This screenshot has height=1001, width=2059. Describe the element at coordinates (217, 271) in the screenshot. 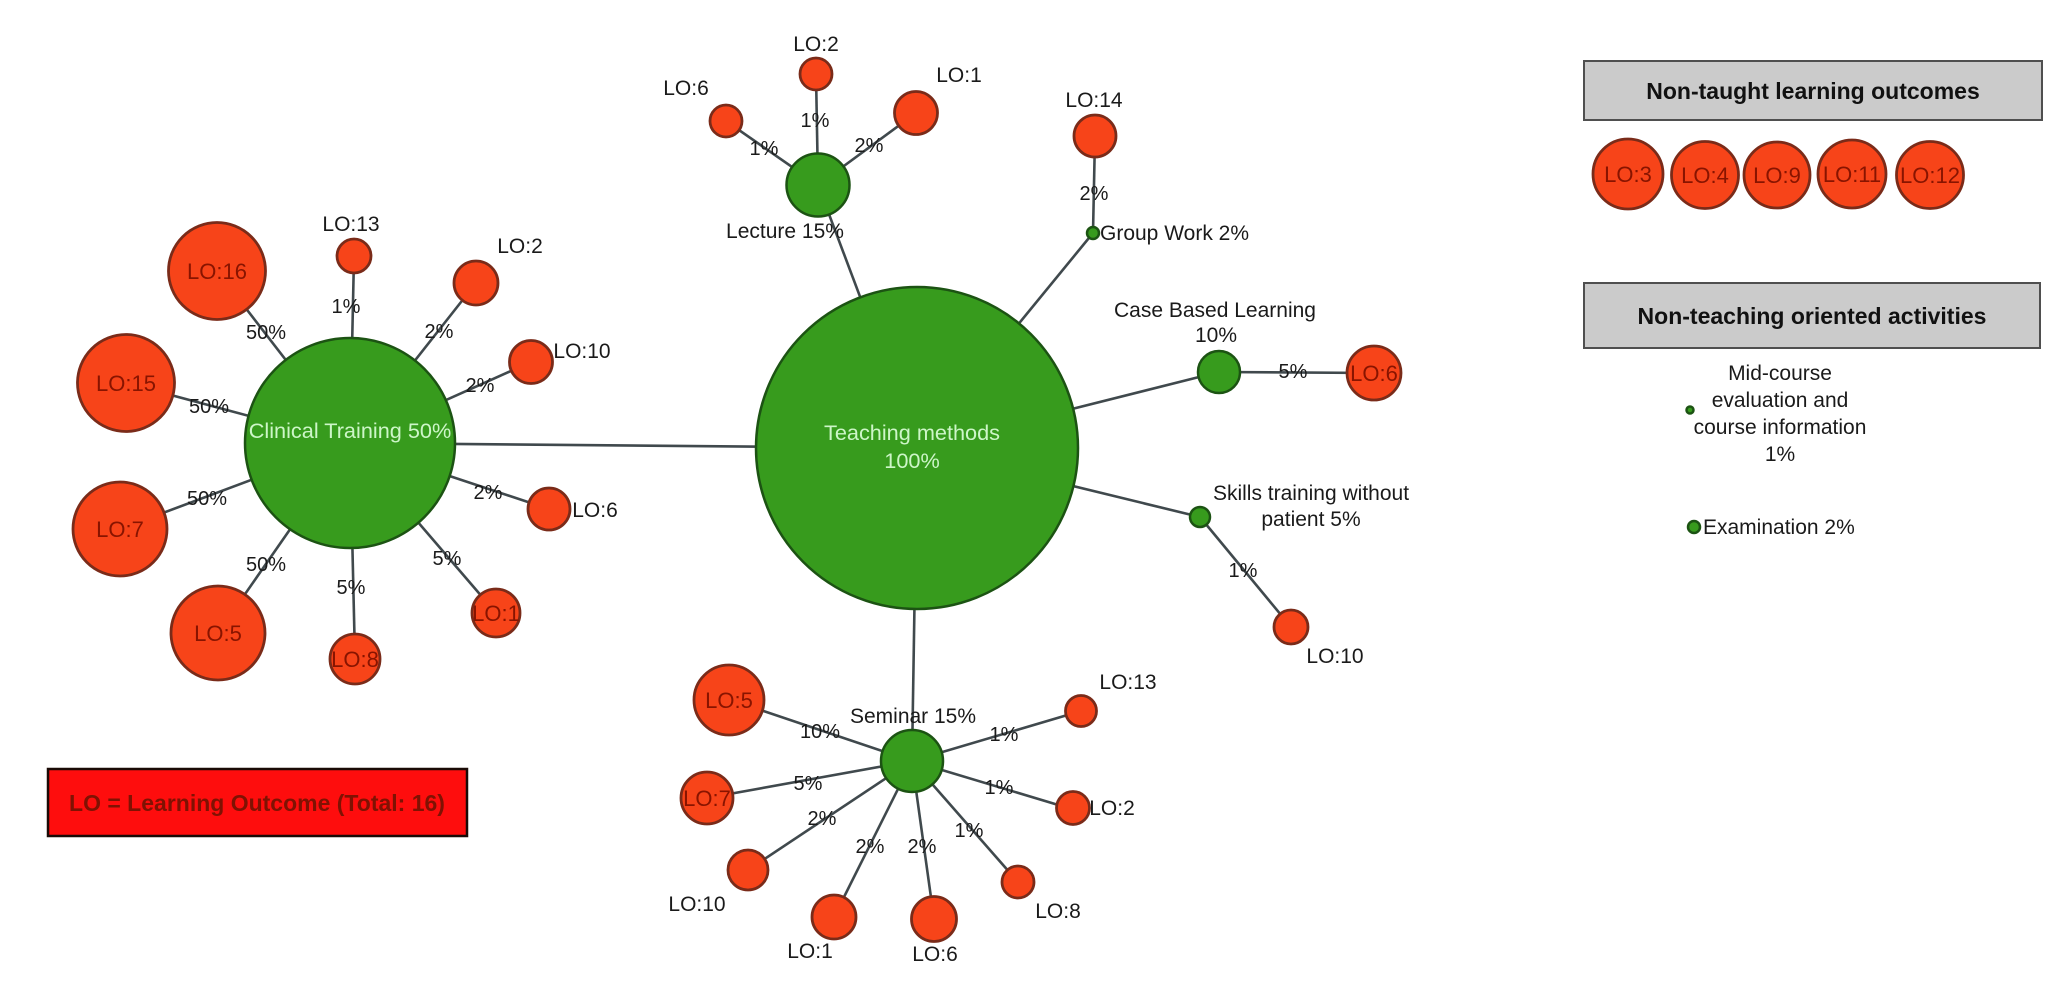

I see `svg-text: LO:16` at that location.